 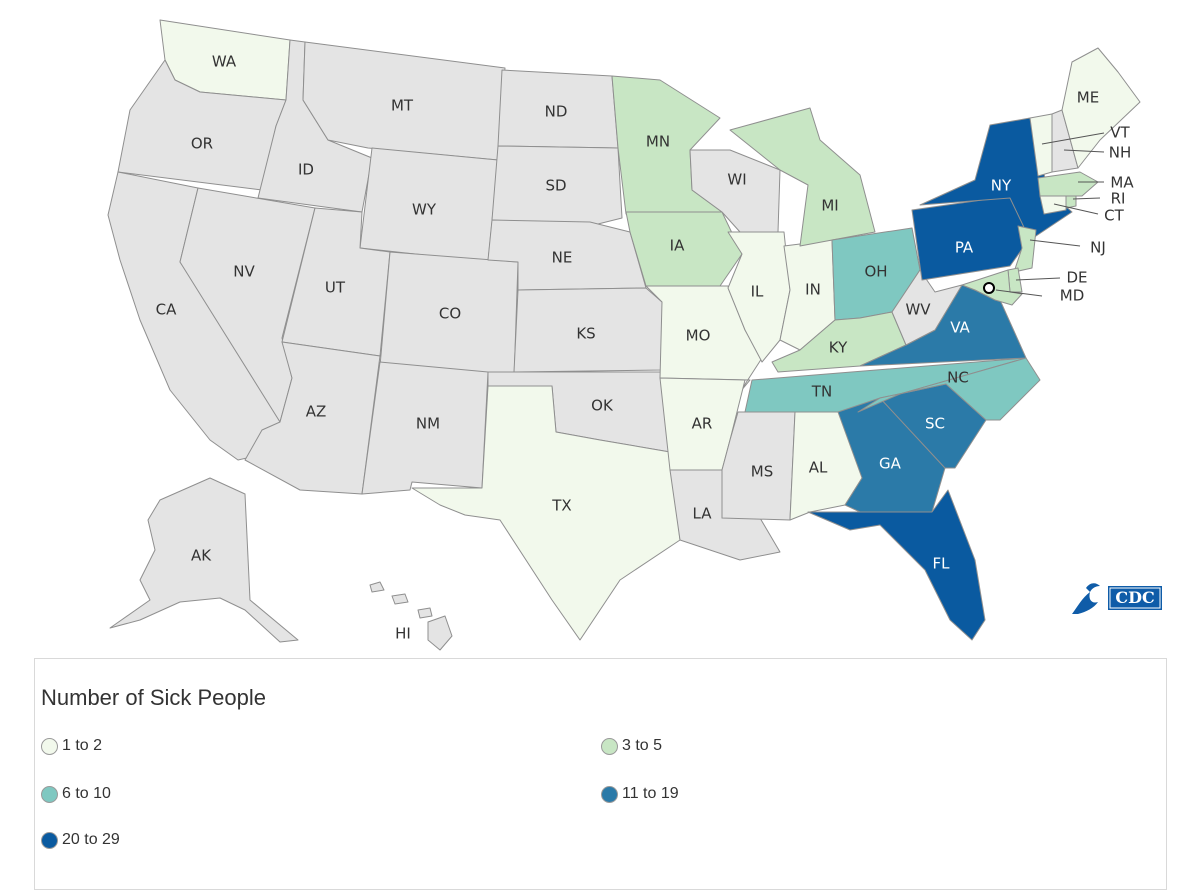 I want to click on state-label-OR: OR, so click(x=202, y=144).